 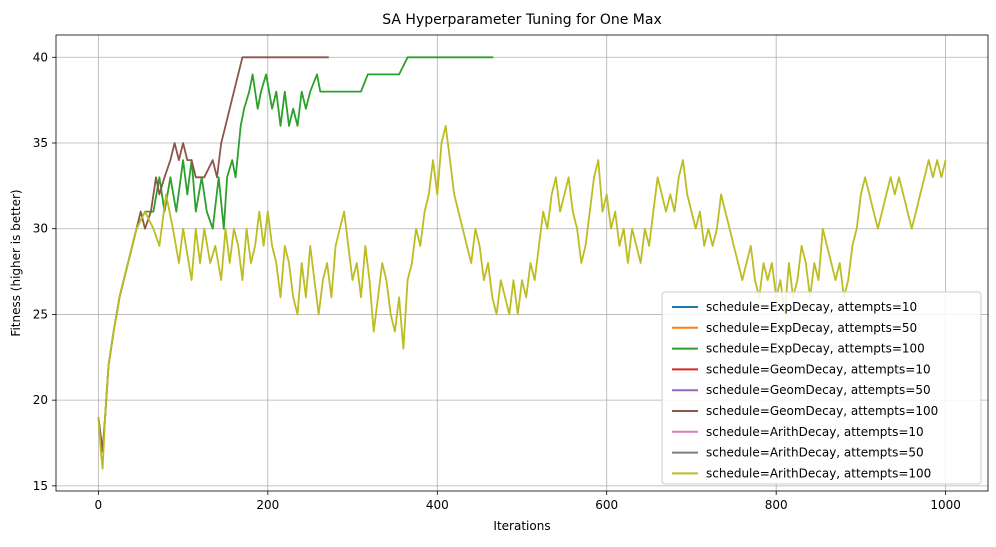 What do you see at coordinates (822, 411) in the screenshot?
I see `legend-entry: schedule=GeomDecay, attempts=100` at bounding box center [822, 411].